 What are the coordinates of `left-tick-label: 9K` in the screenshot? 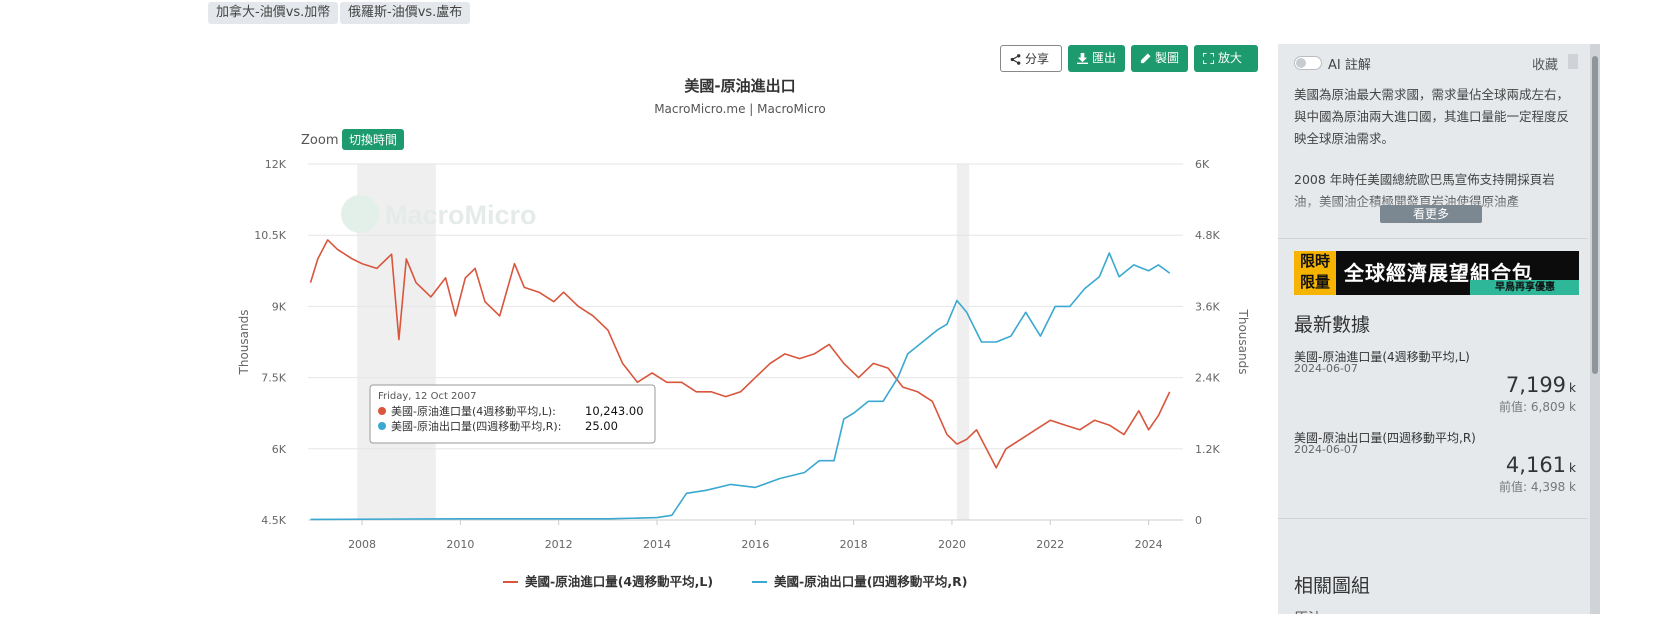 It's located at (279, 306).